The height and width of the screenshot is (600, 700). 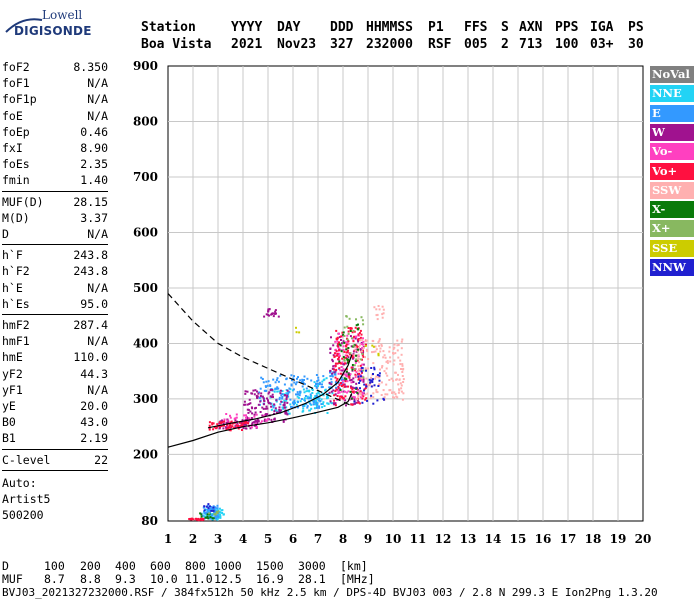 I want to click on param-fof2-value: 8.350, so click(x=90, y=67).